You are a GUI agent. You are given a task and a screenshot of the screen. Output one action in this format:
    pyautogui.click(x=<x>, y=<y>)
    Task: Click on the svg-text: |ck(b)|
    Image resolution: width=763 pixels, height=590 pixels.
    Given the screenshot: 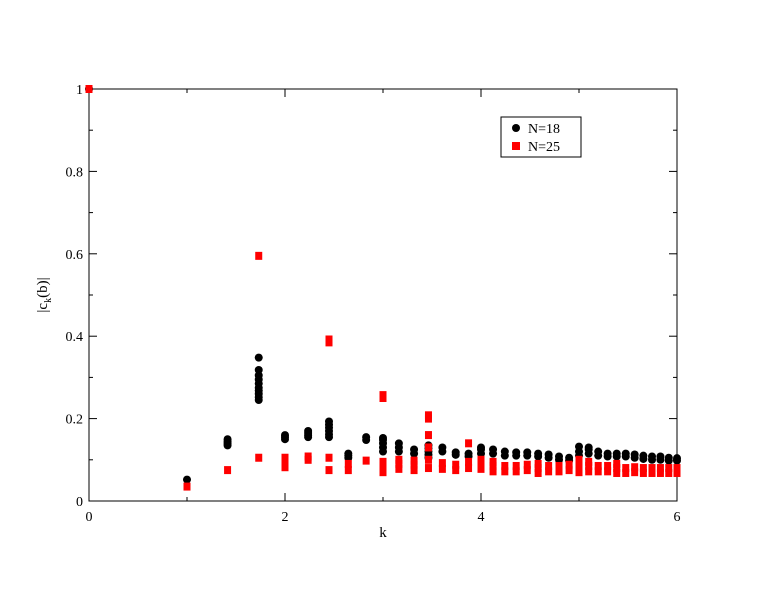 What is the action you would take?
    pyautogui.click(x=44, y=294)
    